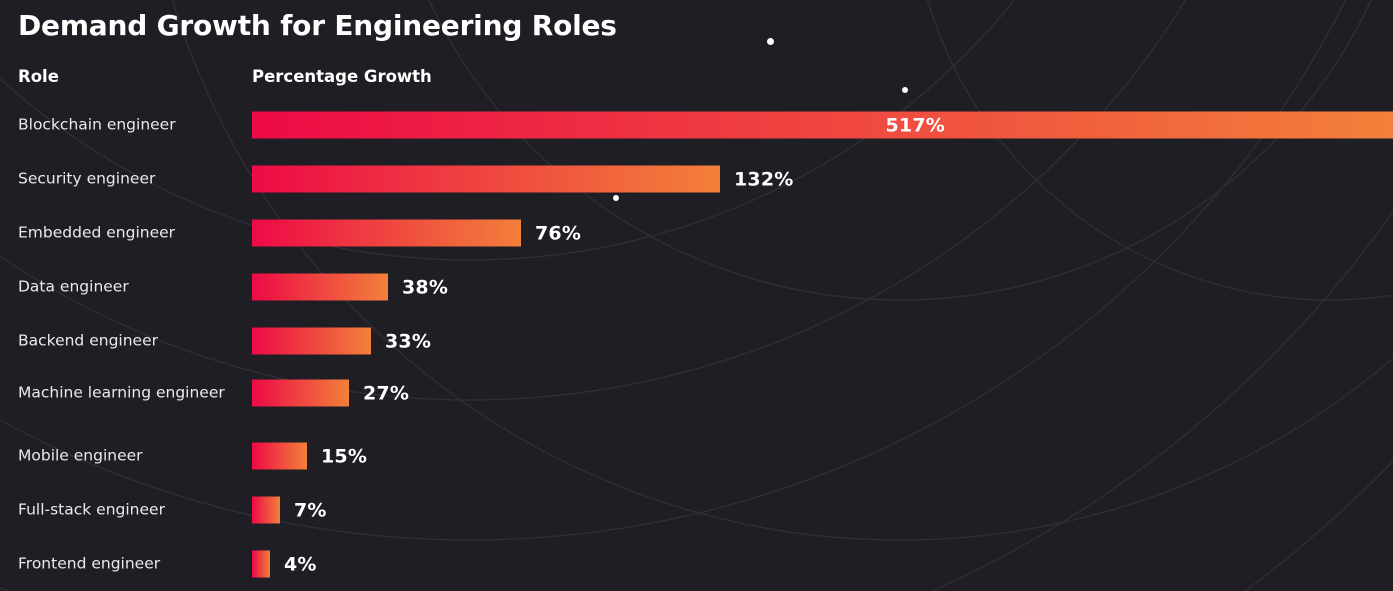 The image size is (1393, 591). I want to click on row-label-role: Blockchain engineer, so click(97, 124).